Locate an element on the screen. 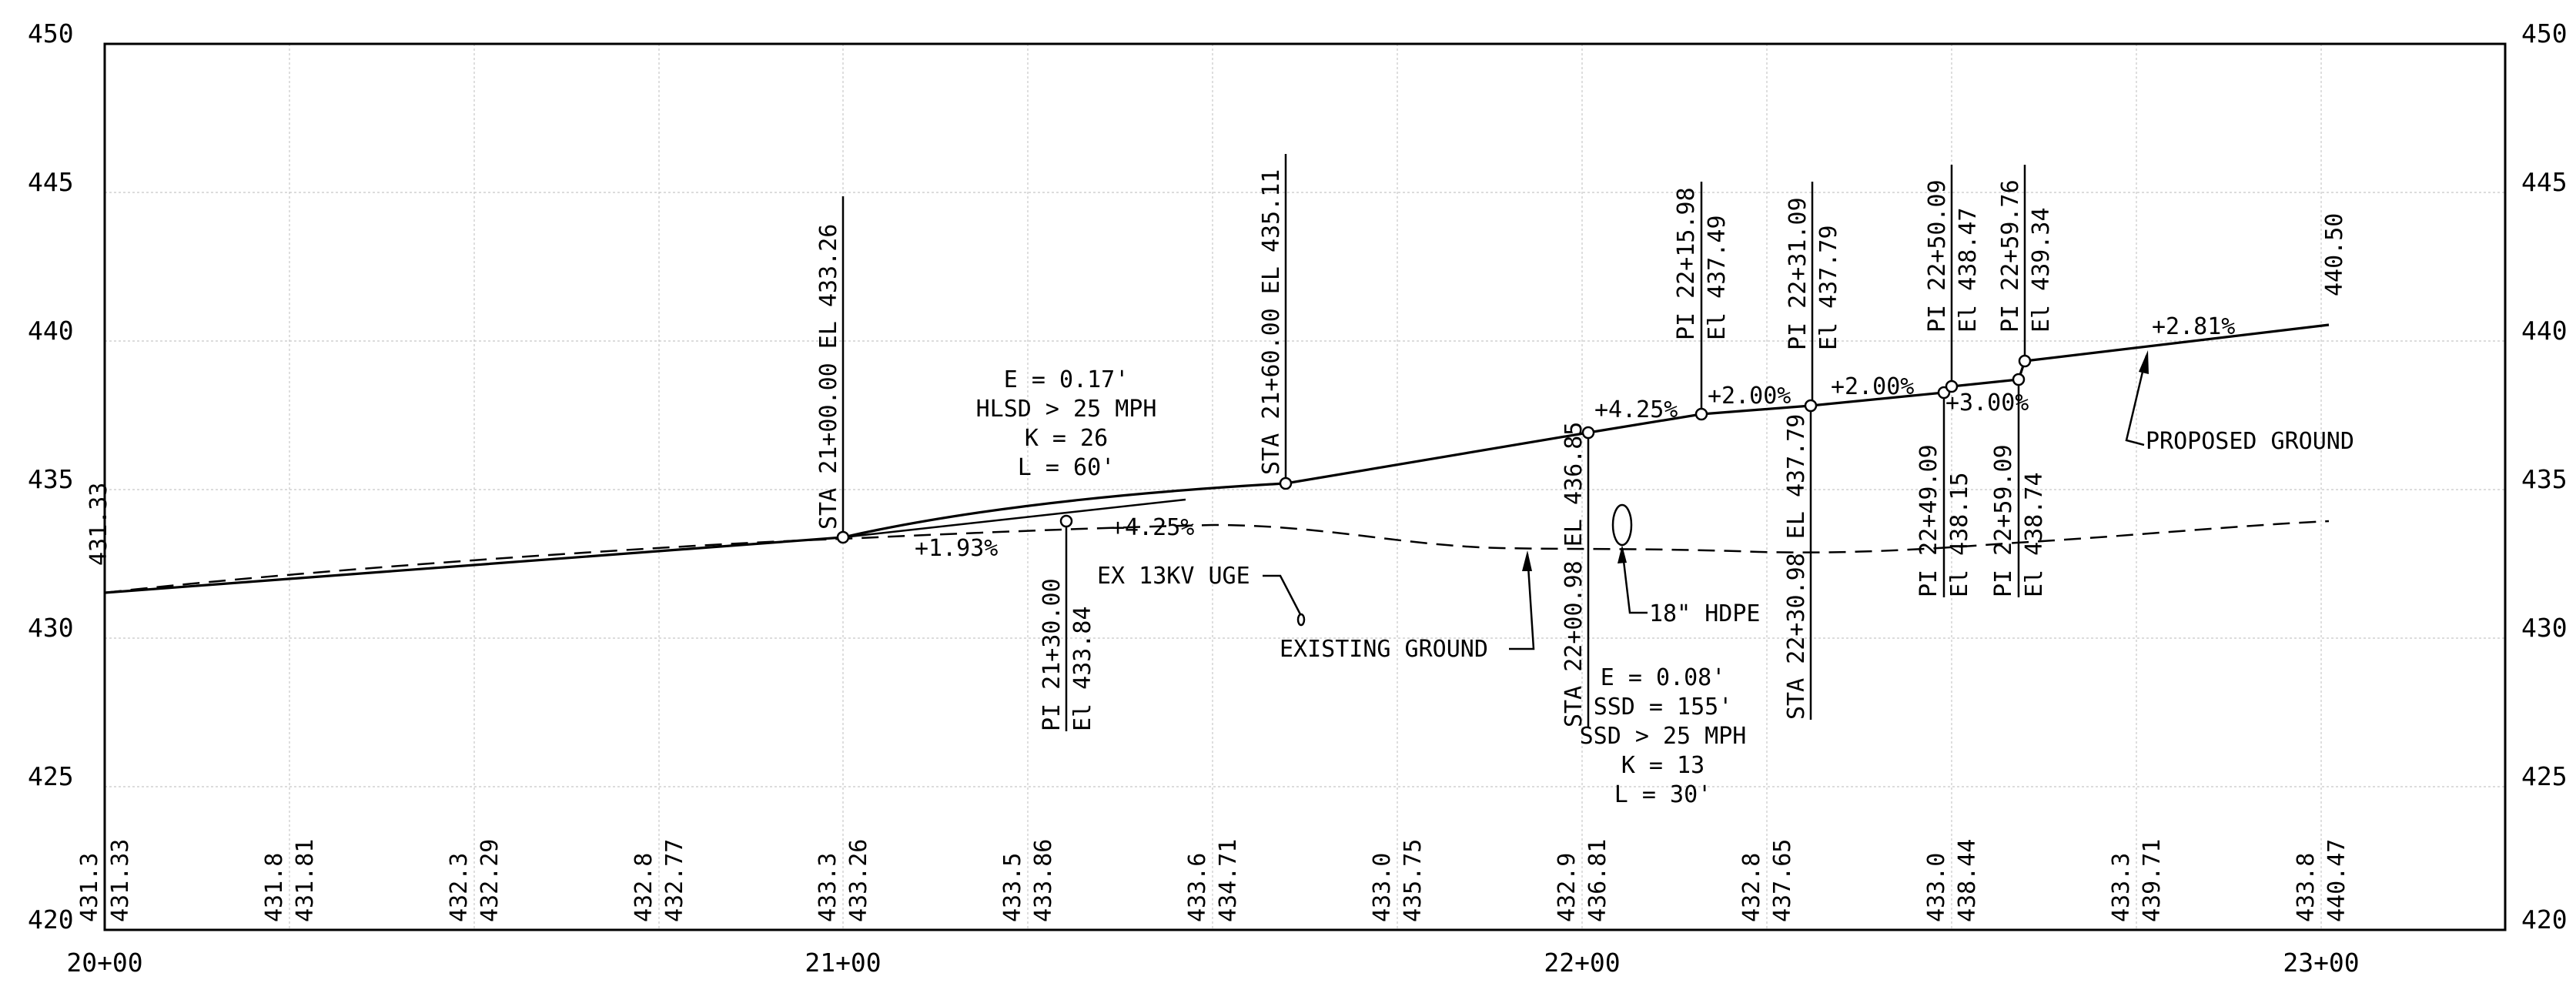 Image resolution: width=2576 pixels, height=993 pixels. curve-1-hlsd: HLSD > 25 MPH is located at coordinates (1066, 409).